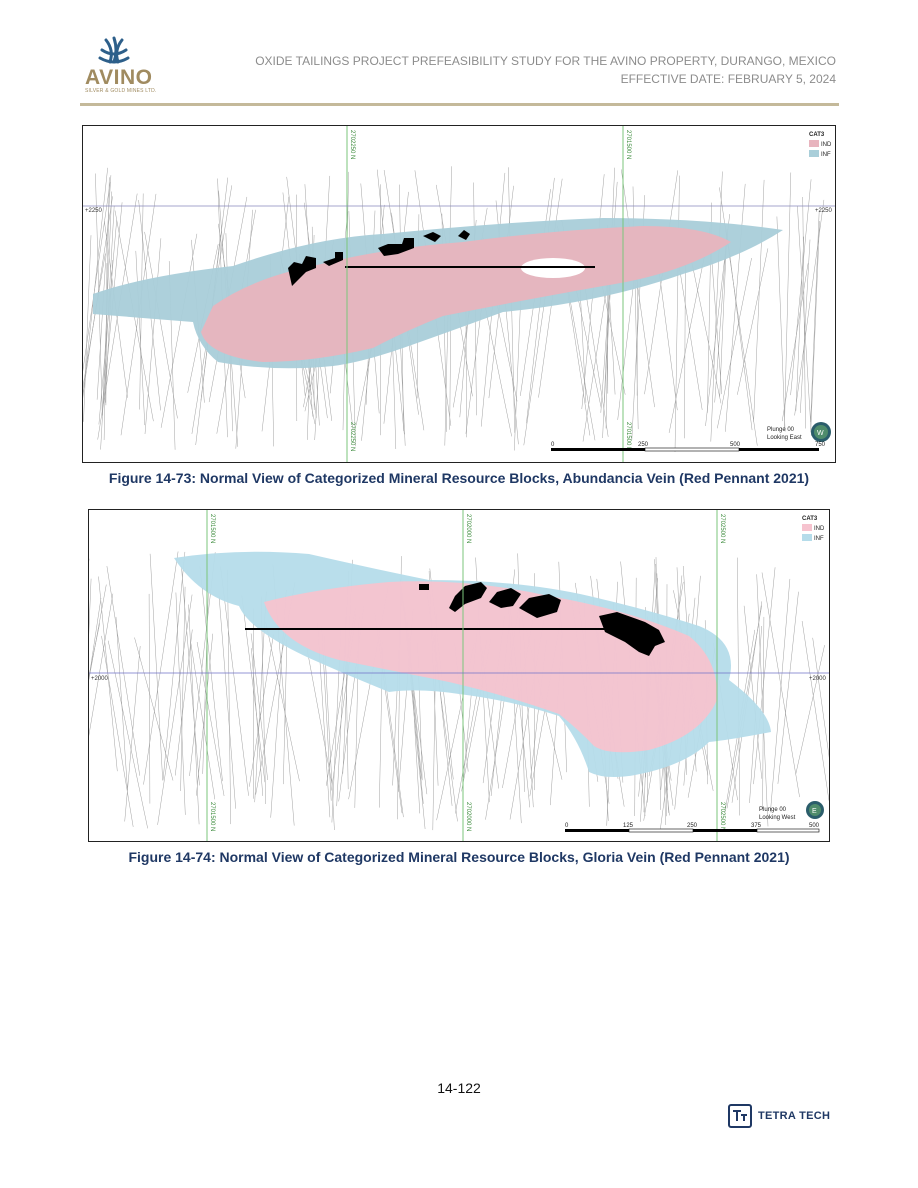 The image size is (918, 1188). I want to click on grid-label-bottom-1: 2701500 N, so click(212, 816).